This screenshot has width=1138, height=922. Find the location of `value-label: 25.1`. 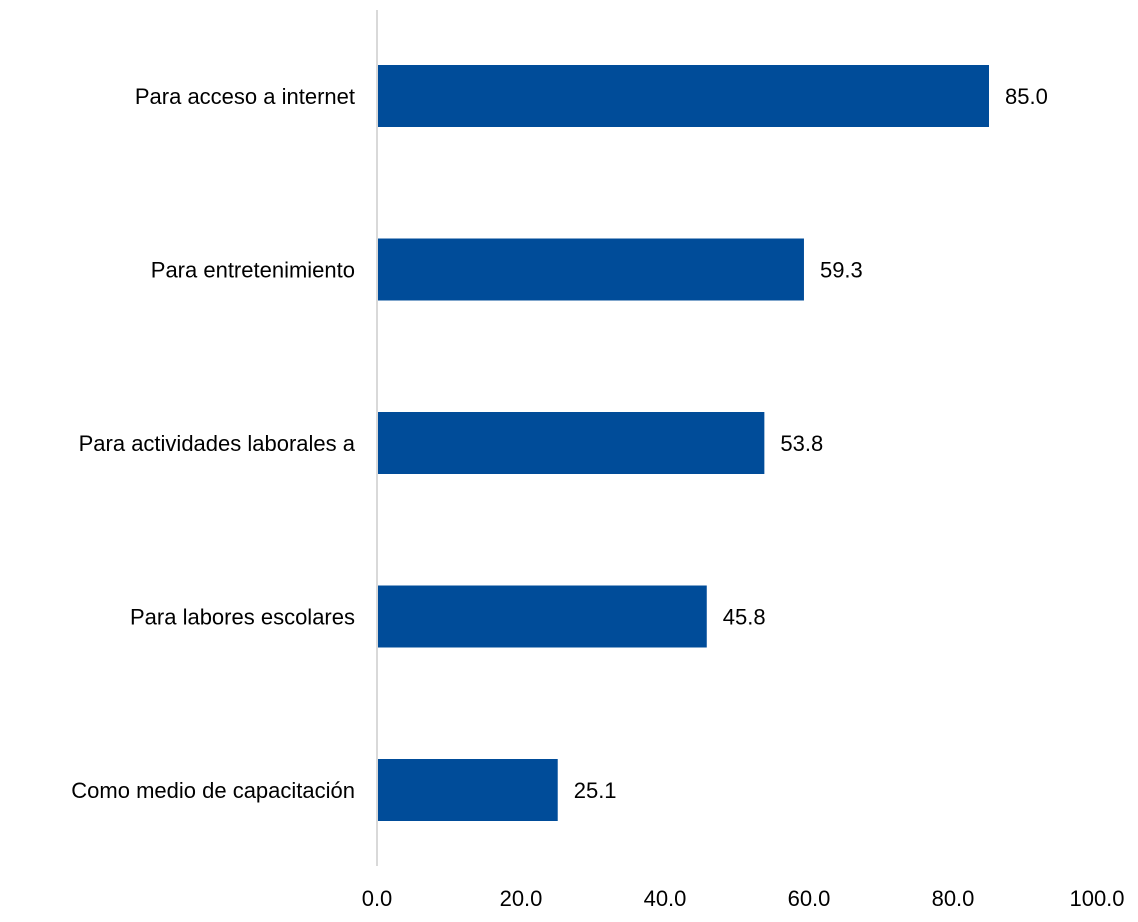

value-label: 25.1 is located at coordinates (595, 790).